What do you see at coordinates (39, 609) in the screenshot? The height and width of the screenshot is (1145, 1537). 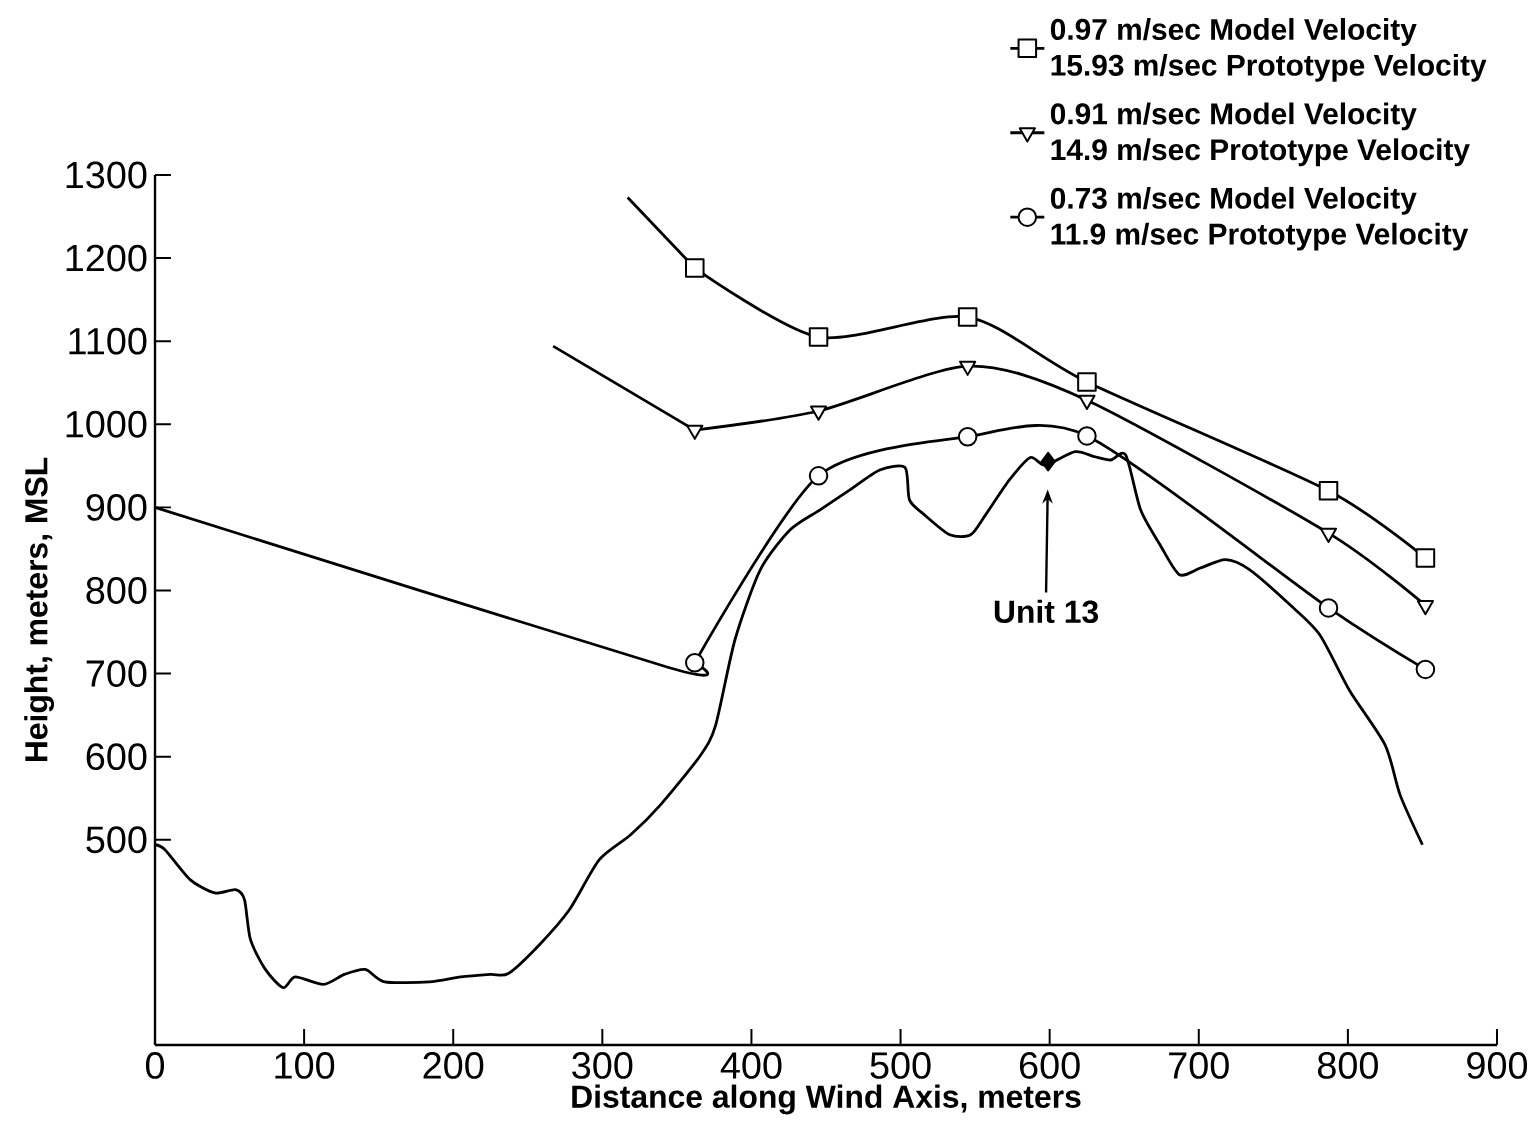 I see `y-axis-title: Height, meters, MSL` at bounding box center [39, 609].